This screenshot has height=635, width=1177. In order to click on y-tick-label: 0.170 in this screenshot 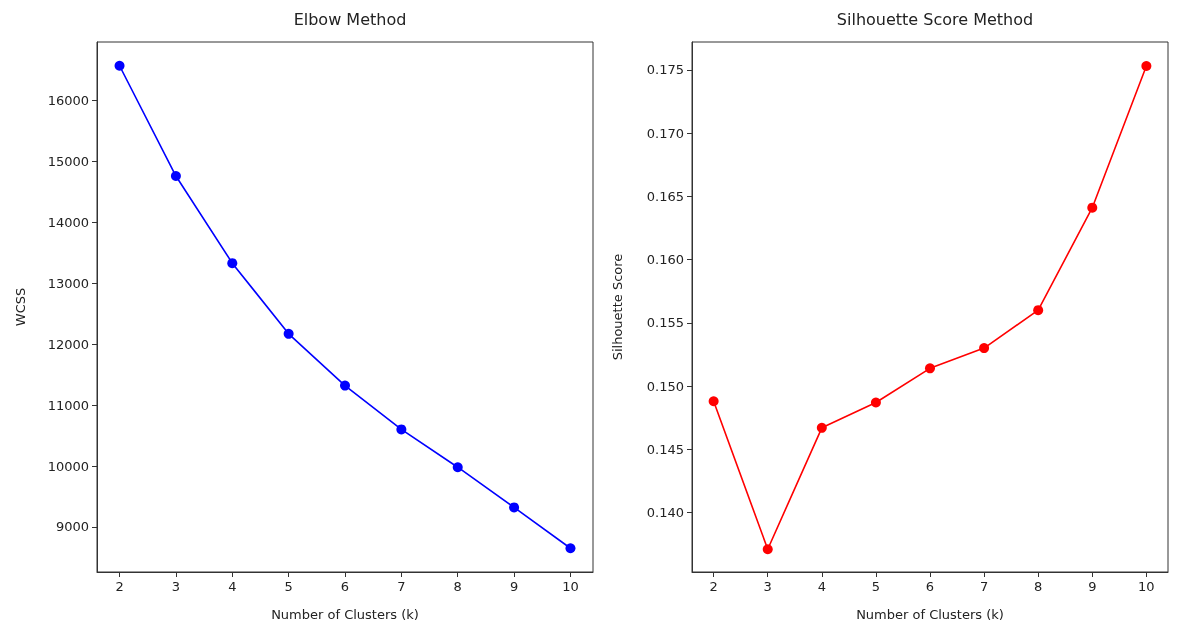, I will do `click(665, 133)`.